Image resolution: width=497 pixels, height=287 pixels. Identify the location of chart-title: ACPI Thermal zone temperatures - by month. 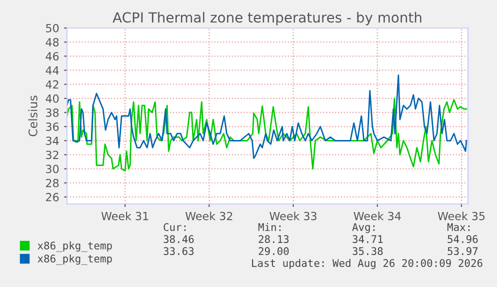
(267, 19).